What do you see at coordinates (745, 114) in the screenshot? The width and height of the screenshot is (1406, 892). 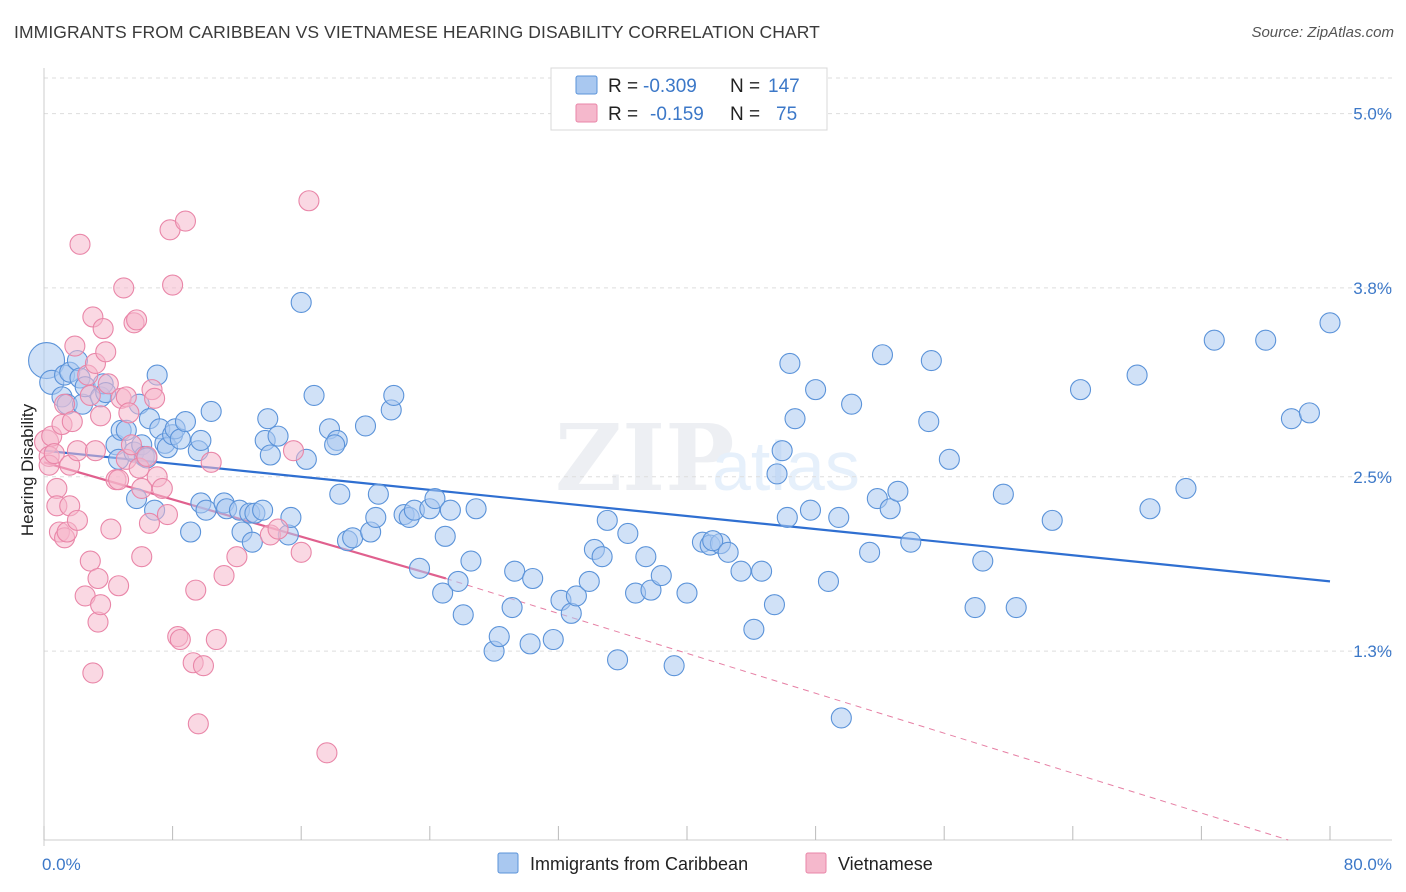 I see `legend-n-label-2: N =` at bounding box center [745, 114].